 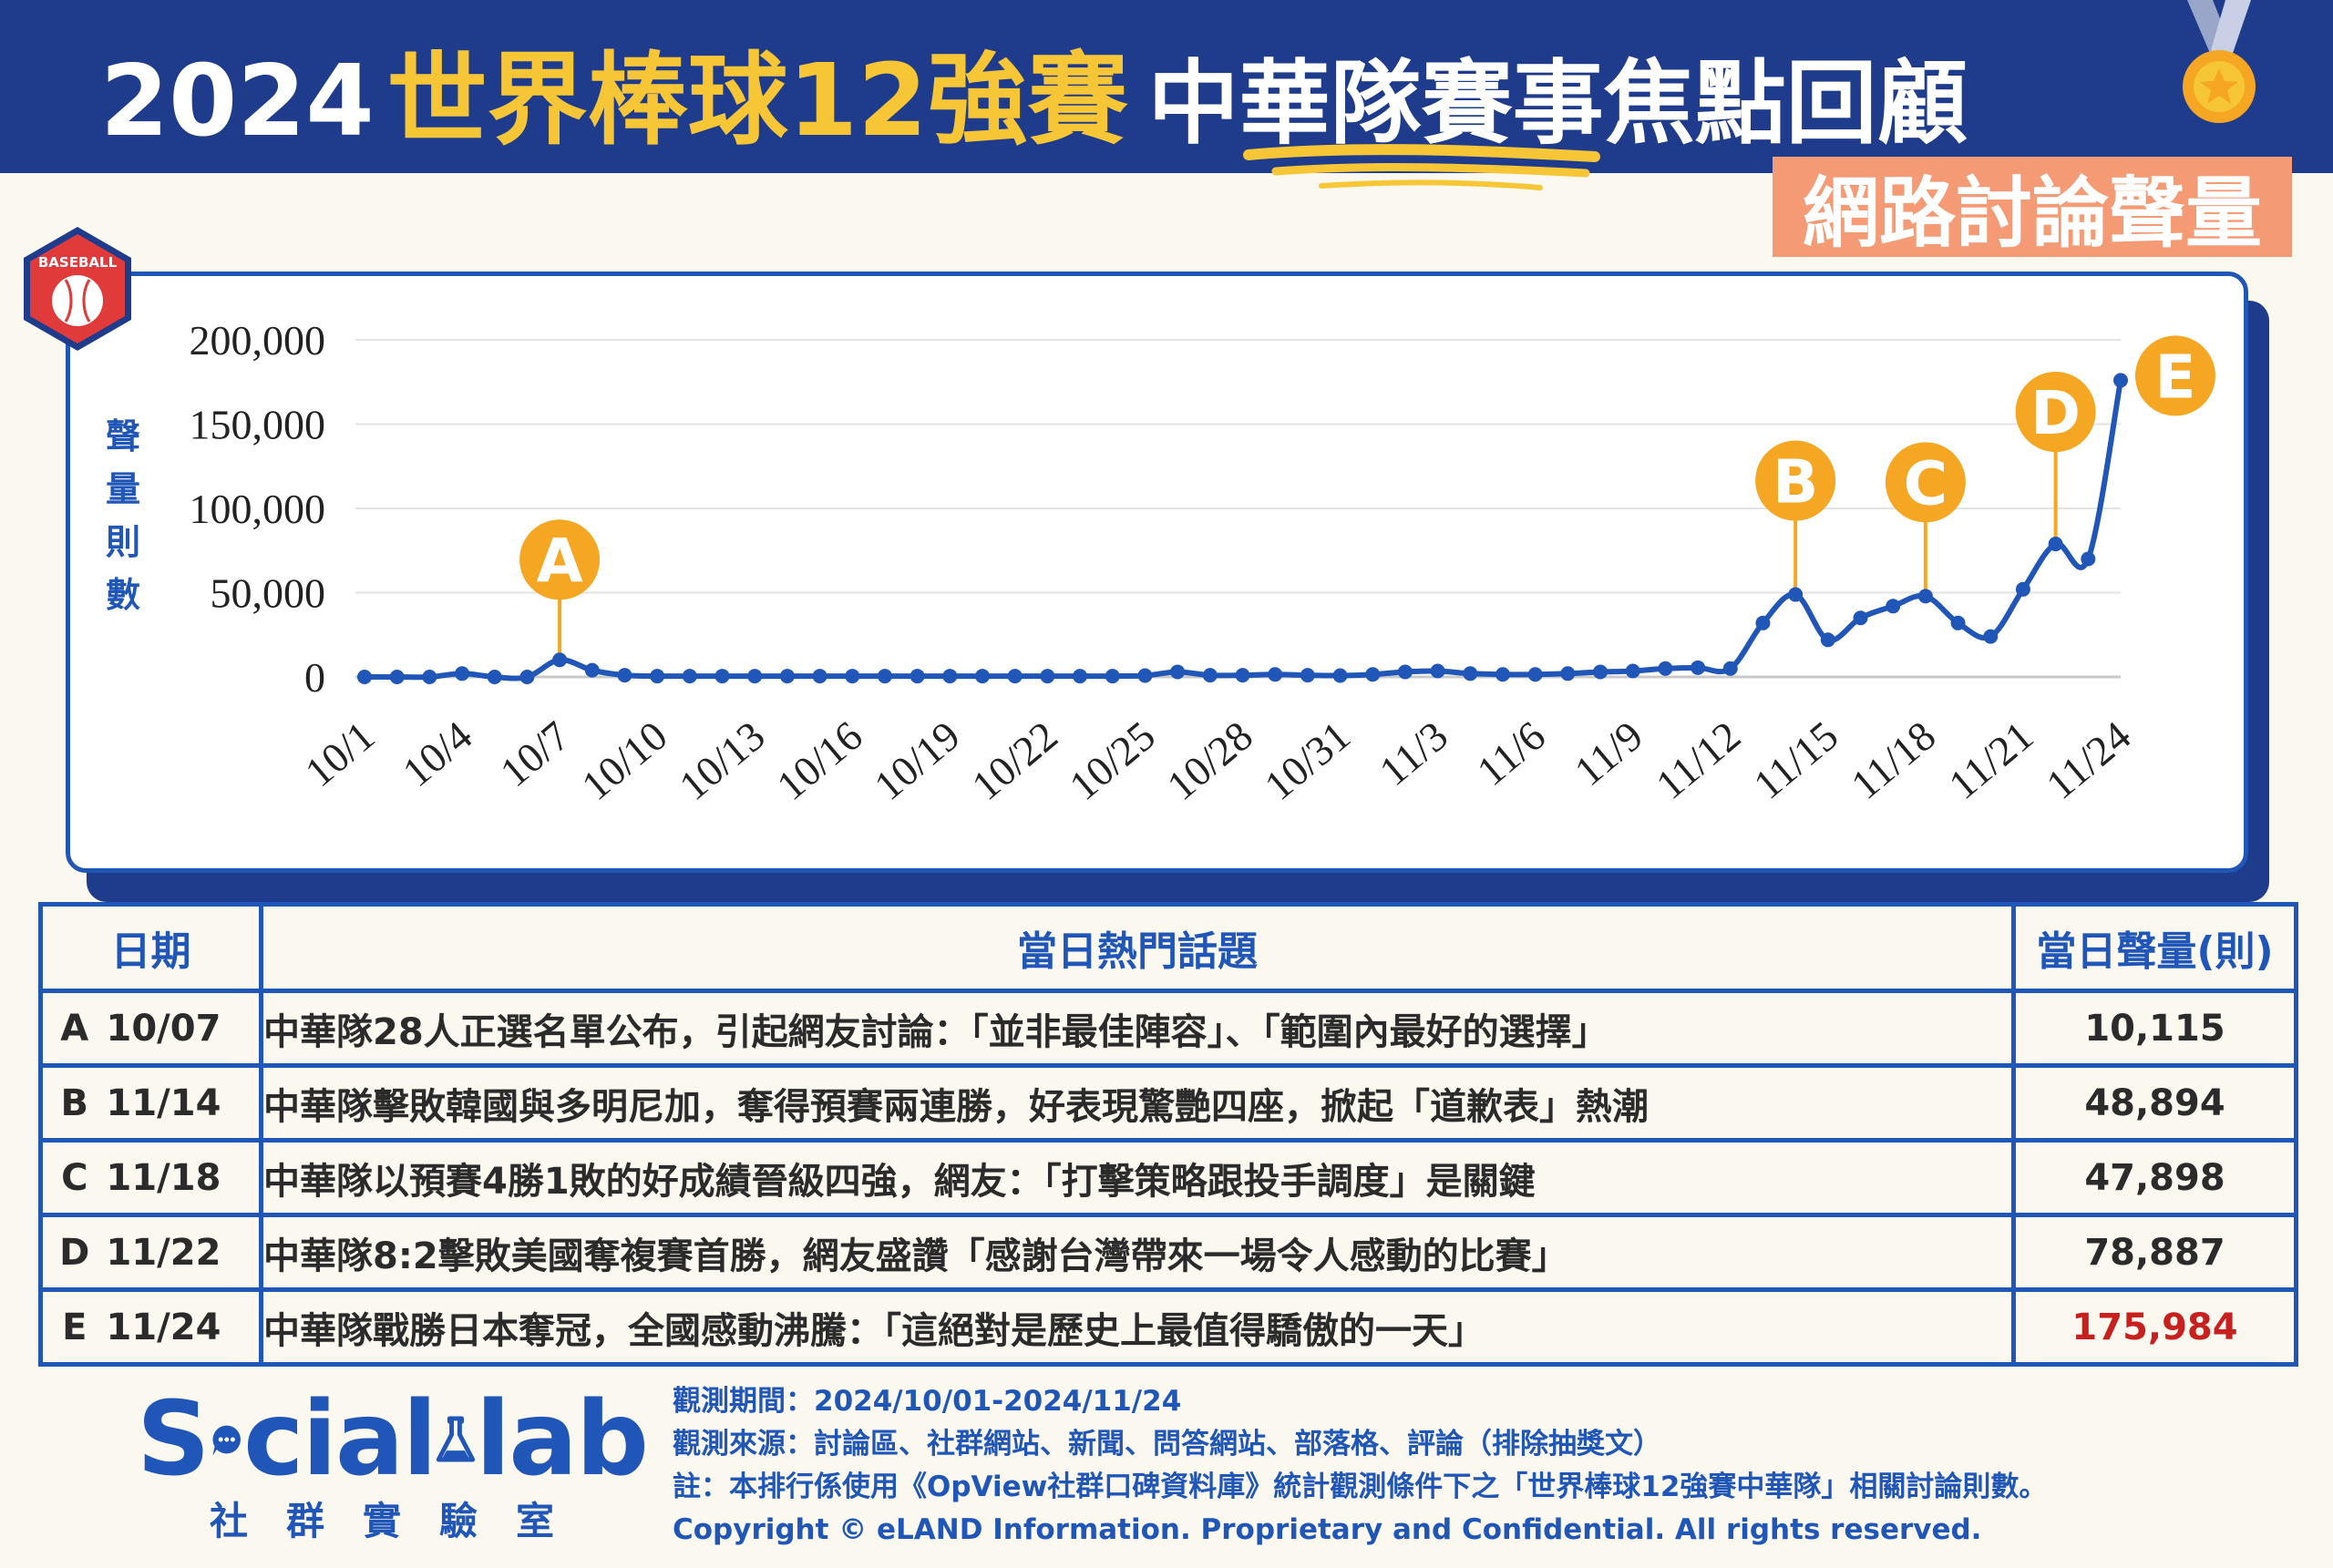 What do you see at coordinates (1307, 760) in the screenshot?
I see `x-tick-label: 10/31` at bounding box center [1307, 760].